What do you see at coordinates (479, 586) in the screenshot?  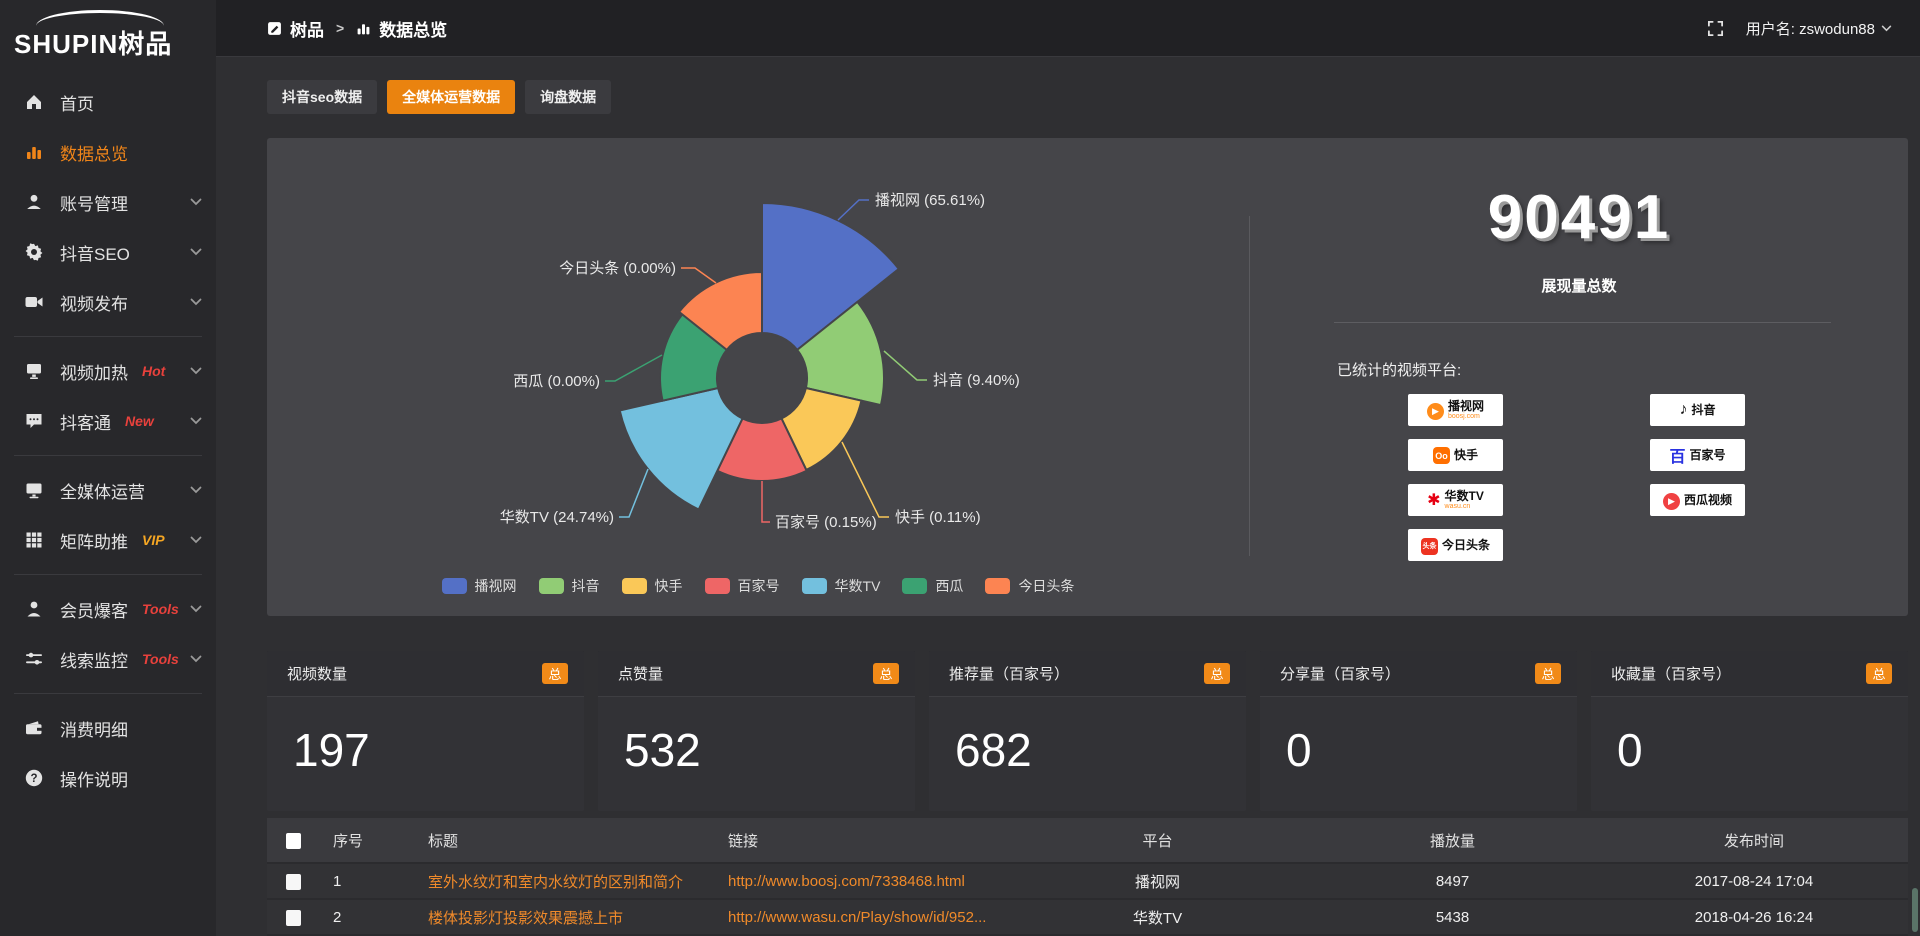 I see `legend-item-播视网: 播视网` at bounding box center [479, 586].